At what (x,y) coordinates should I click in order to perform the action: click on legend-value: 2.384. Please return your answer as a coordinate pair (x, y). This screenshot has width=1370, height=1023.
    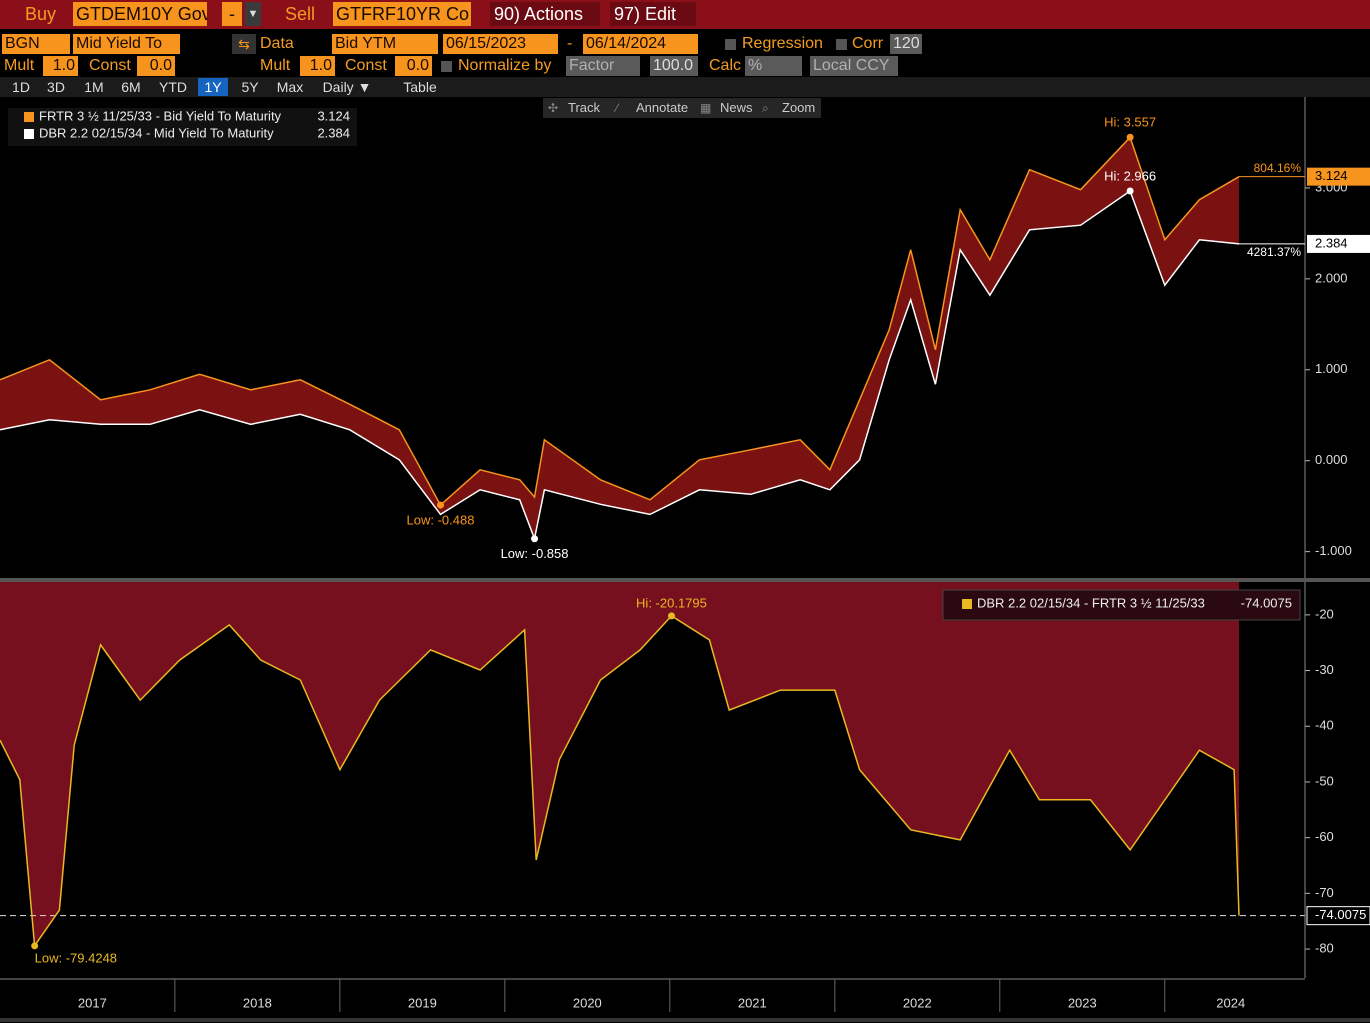
    Looking at the image, I should click on (333, 132).